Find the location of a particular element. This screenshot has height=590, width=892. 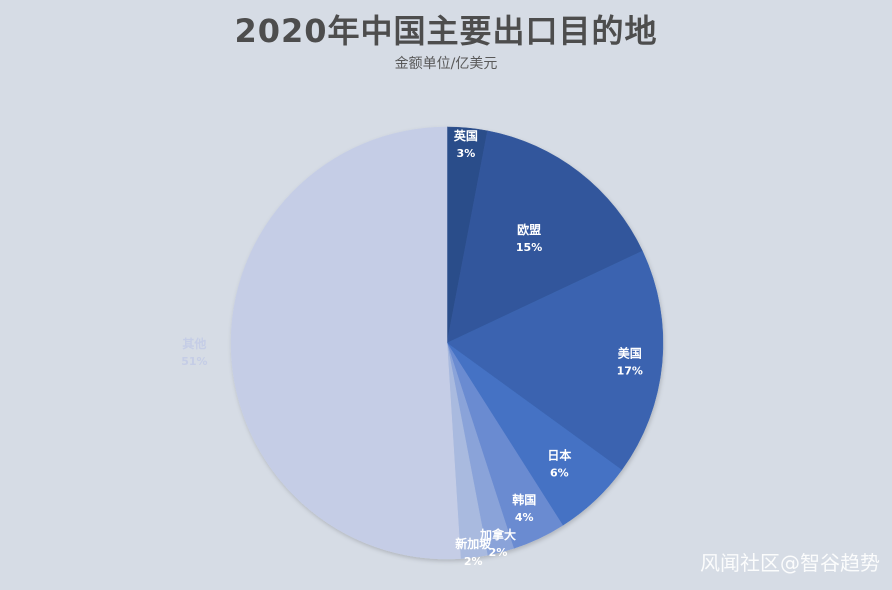

slice-category-label: 欧盟 is located at coordinates (529, 229).